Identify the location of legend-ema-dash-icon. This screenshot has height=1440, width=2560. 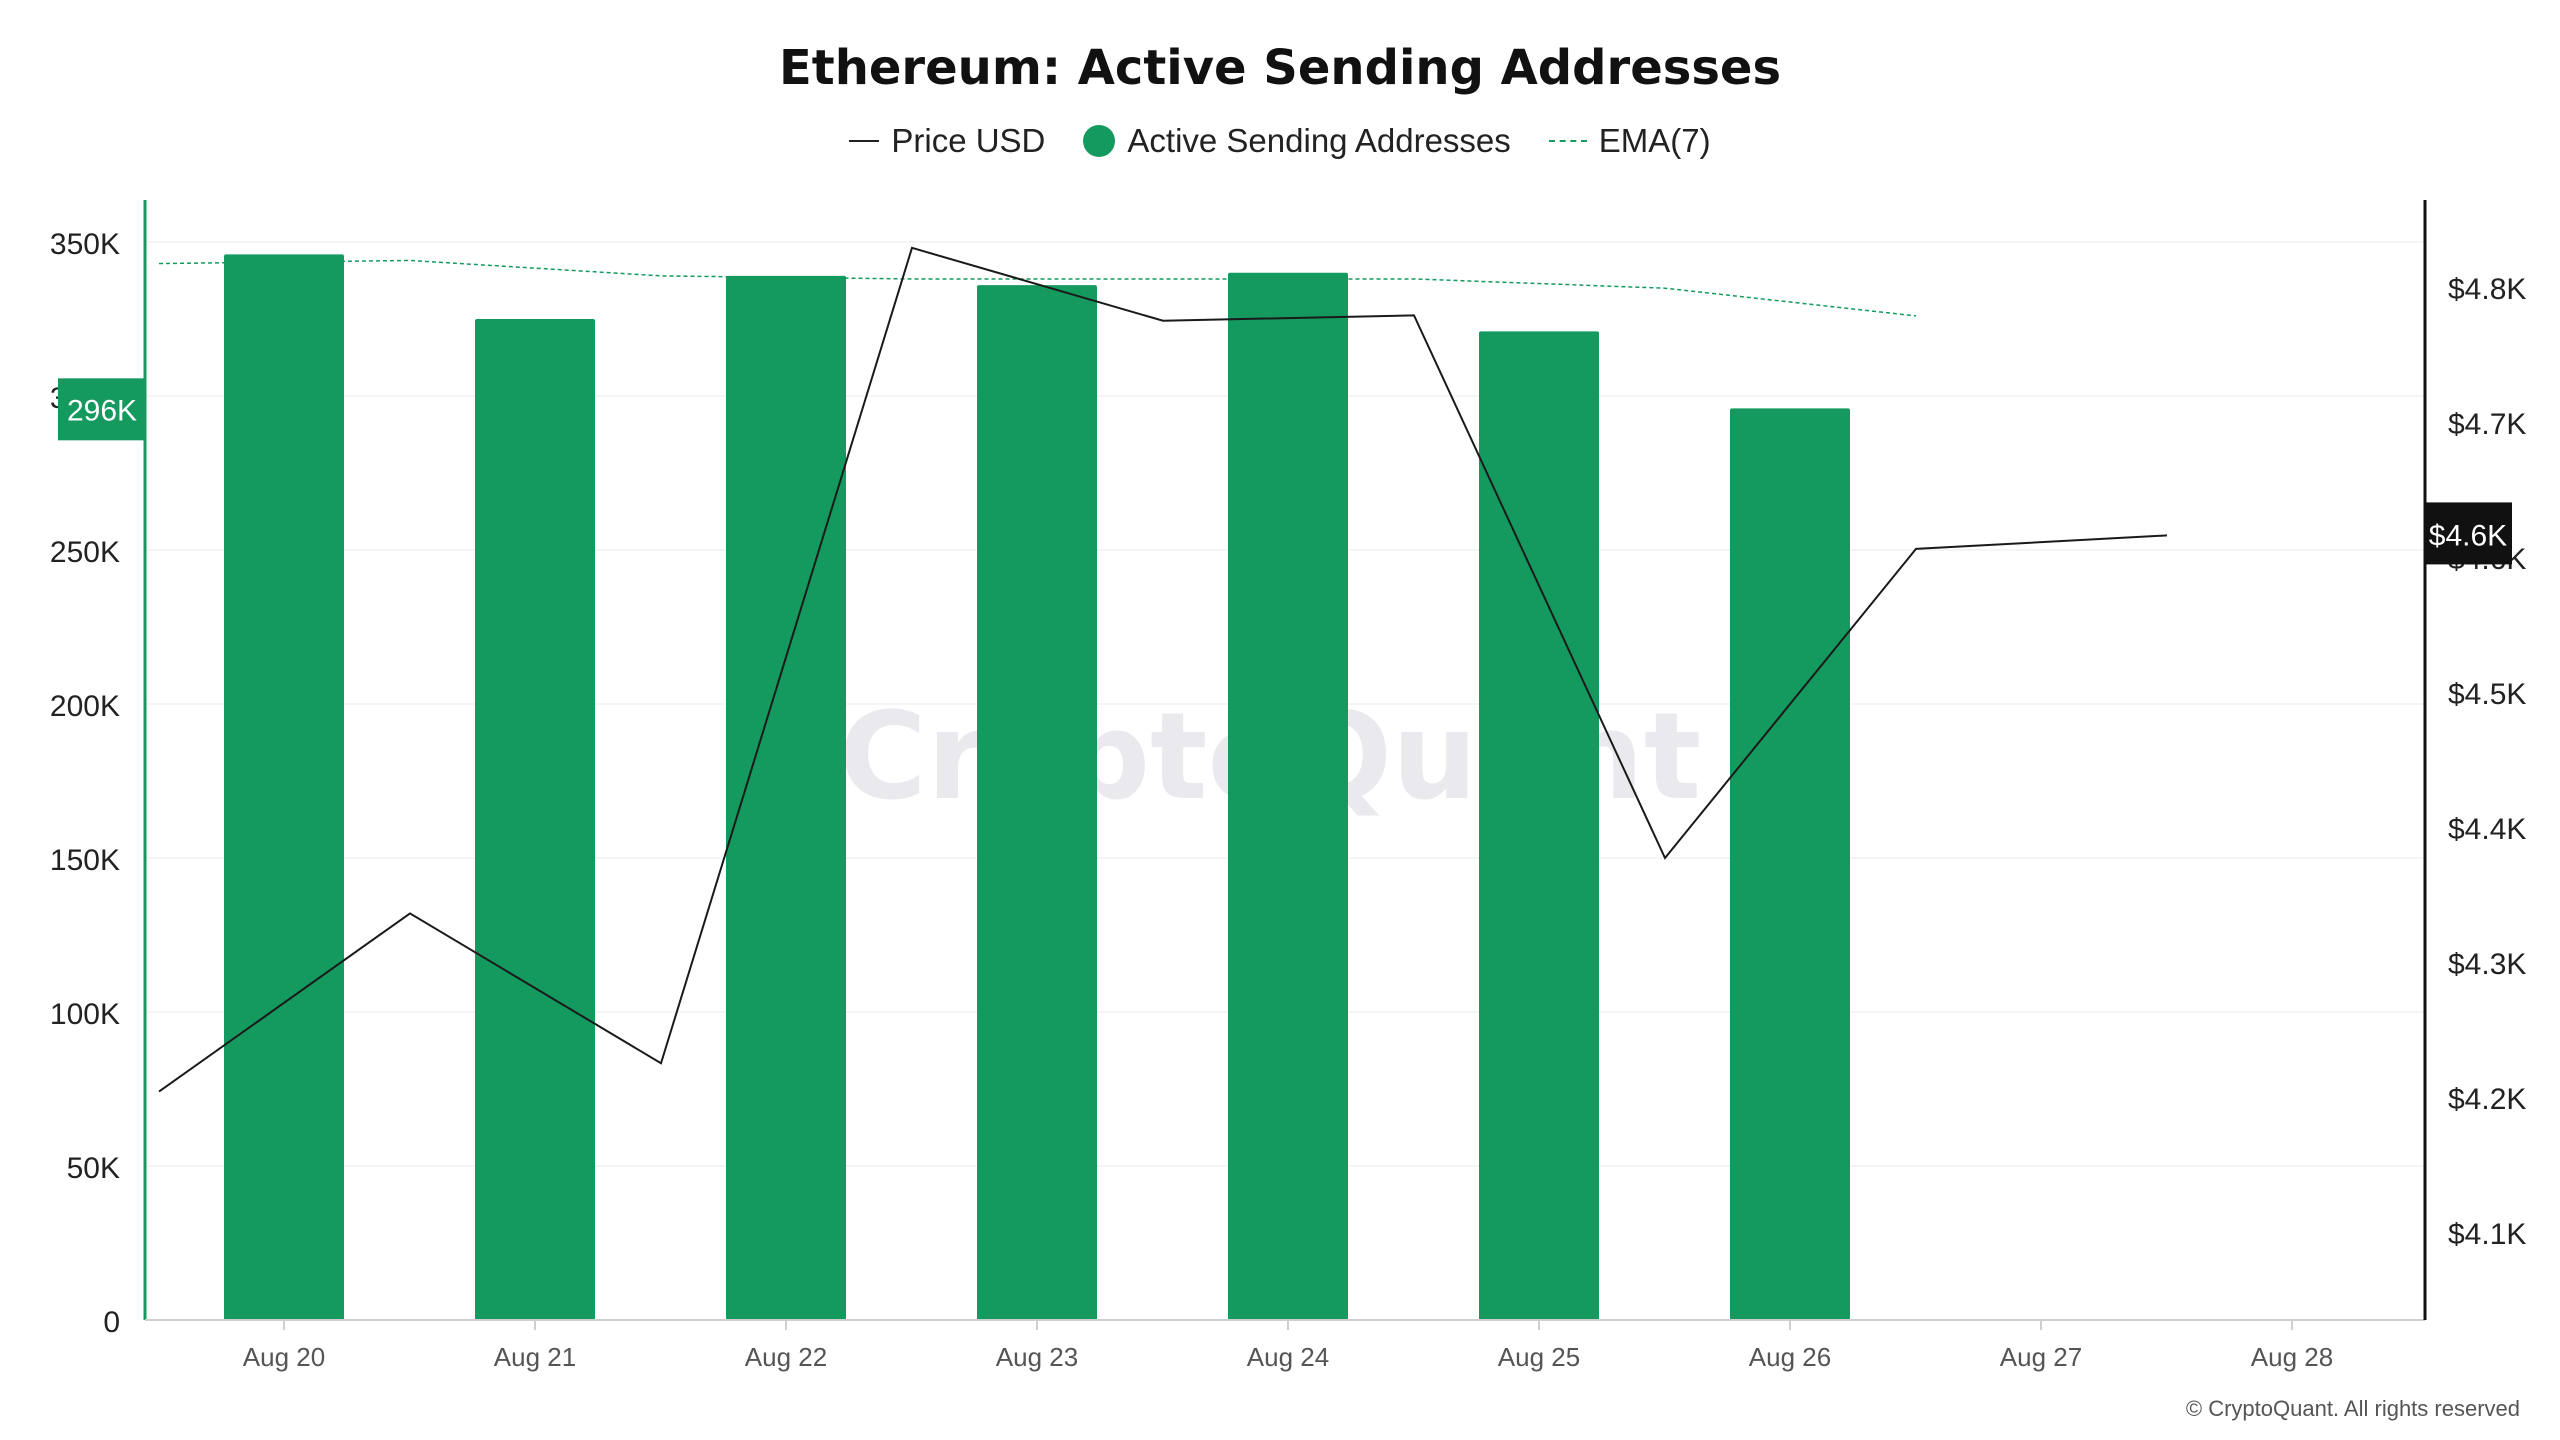
(1567, 141).